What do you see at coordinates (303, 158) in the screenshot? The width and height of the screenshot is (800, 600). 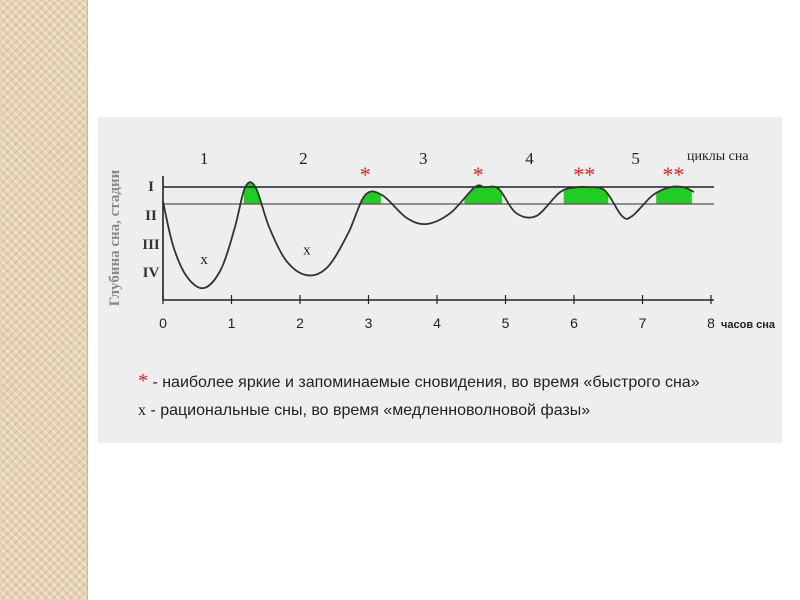 I see `cycle-number: 2` at bounding box center [303, 158].